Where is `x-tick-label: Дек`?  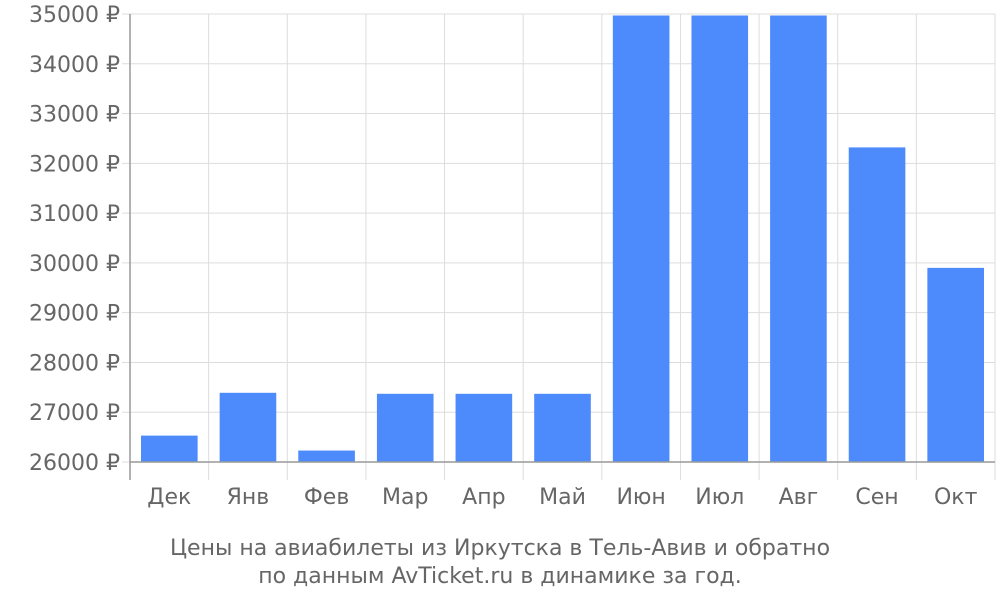 x-tick-label: Дек is located at coordinates (169, 497).